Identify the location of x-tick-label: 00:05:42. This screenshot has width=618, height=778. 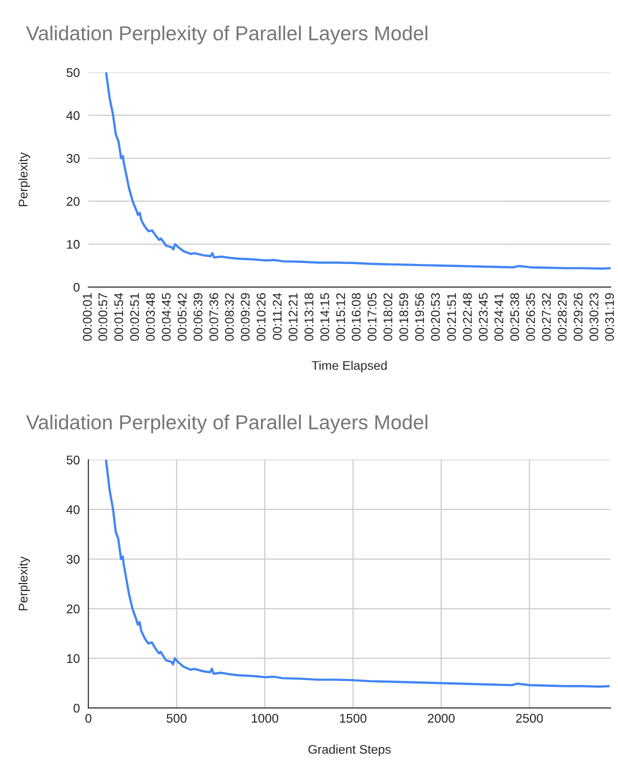
(182, 317).